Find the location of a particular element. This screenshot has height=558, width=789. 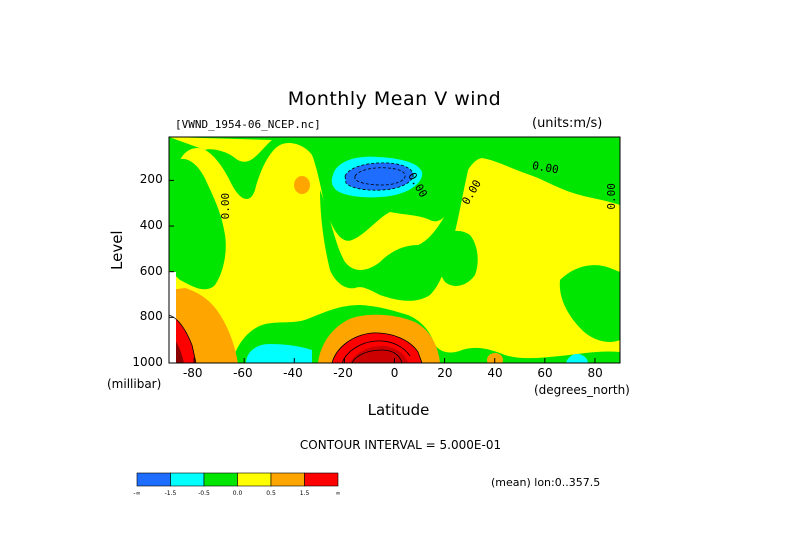

x-tick-marks is located at coordinates (394, 360).